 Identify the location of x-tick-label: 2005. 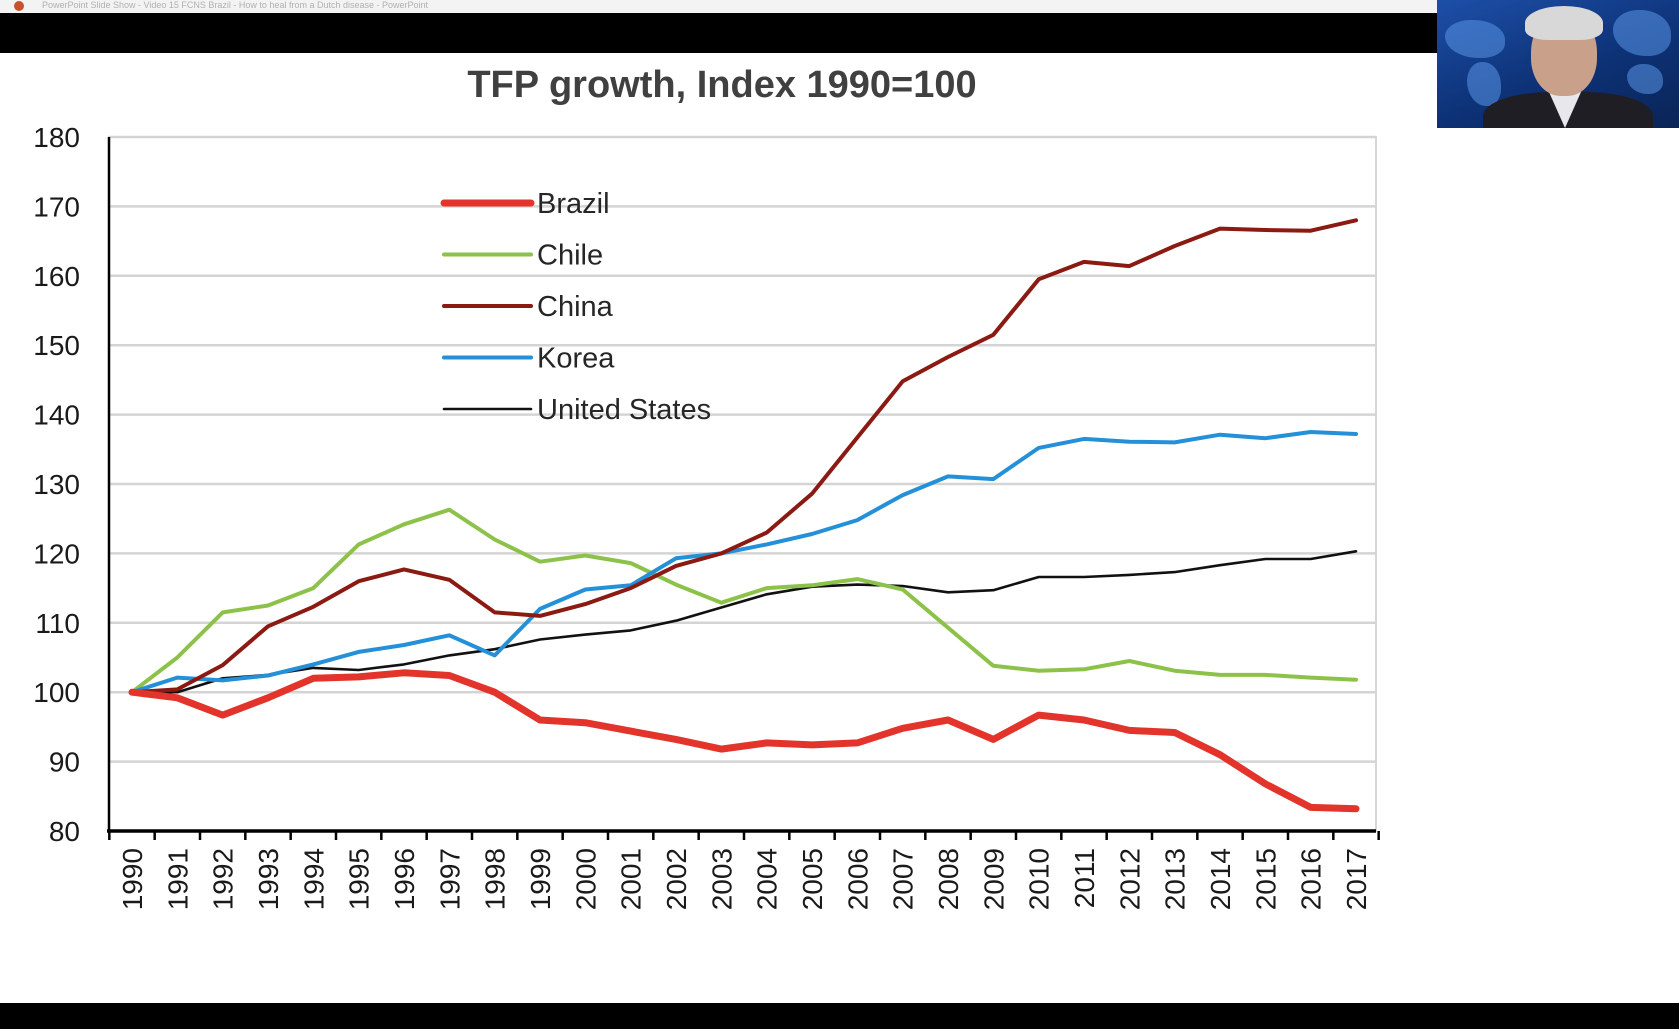
(812, 879).